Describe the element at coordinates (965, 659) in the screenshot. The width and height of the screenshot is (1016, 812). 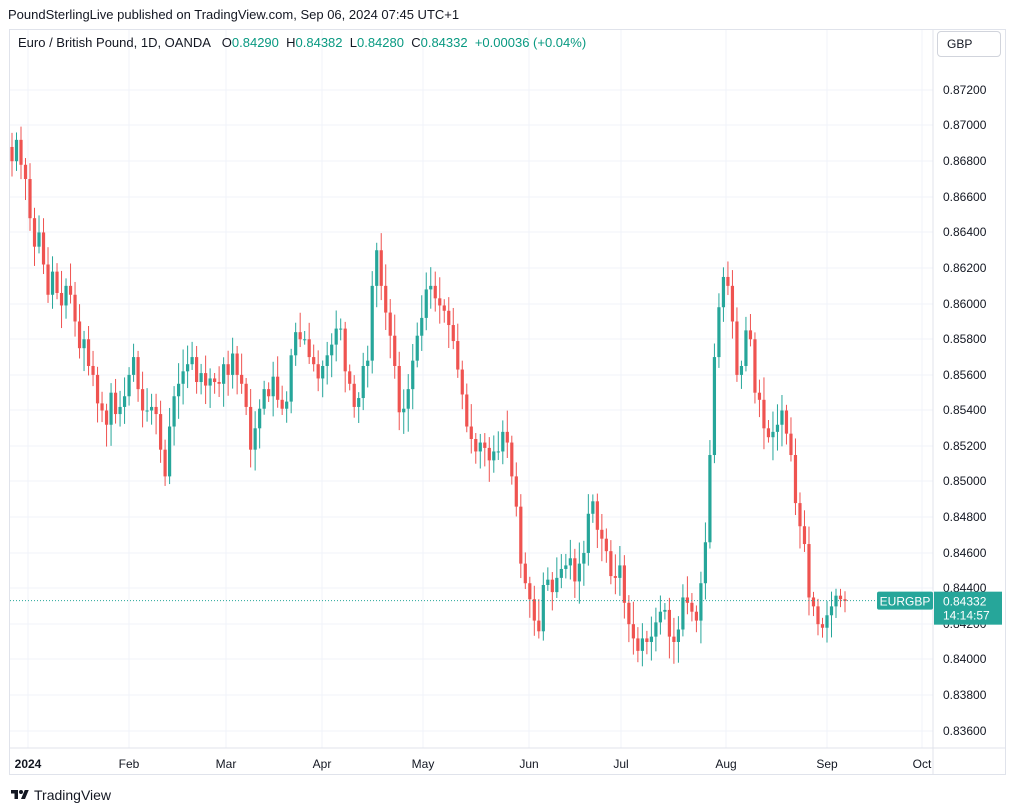
I see `y-tick-label: 0.84000` at that location.